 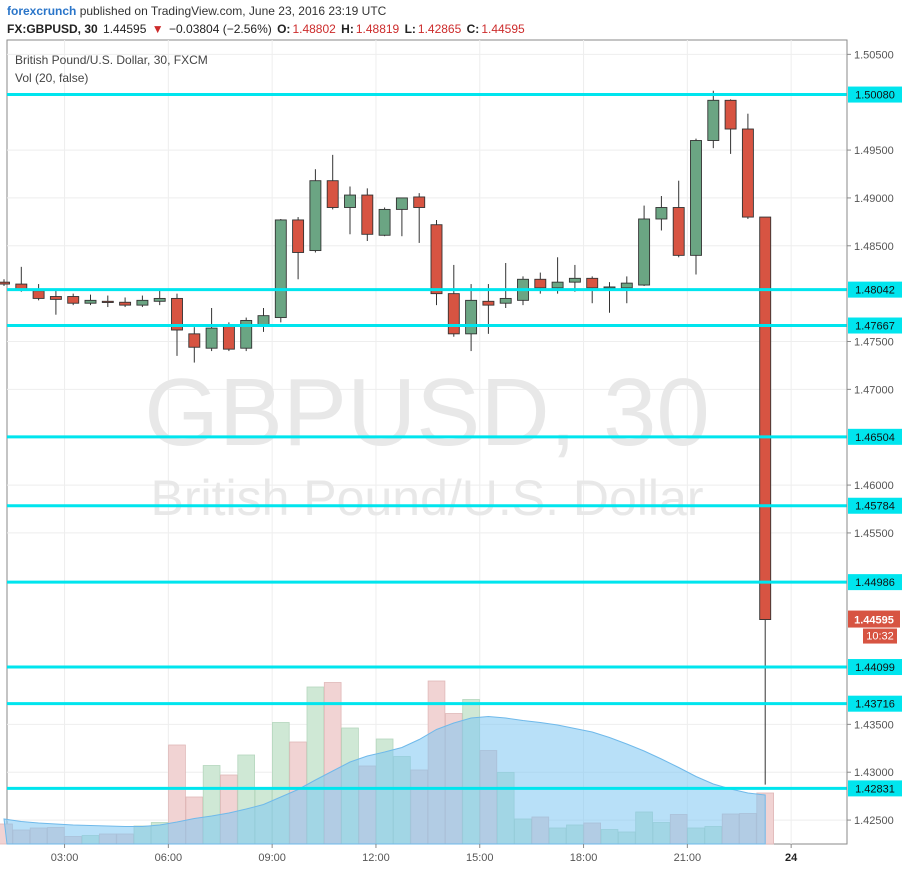 I want to click on watermark-name: British Pound/U.S. Dollar, so click(x=426, y=498).